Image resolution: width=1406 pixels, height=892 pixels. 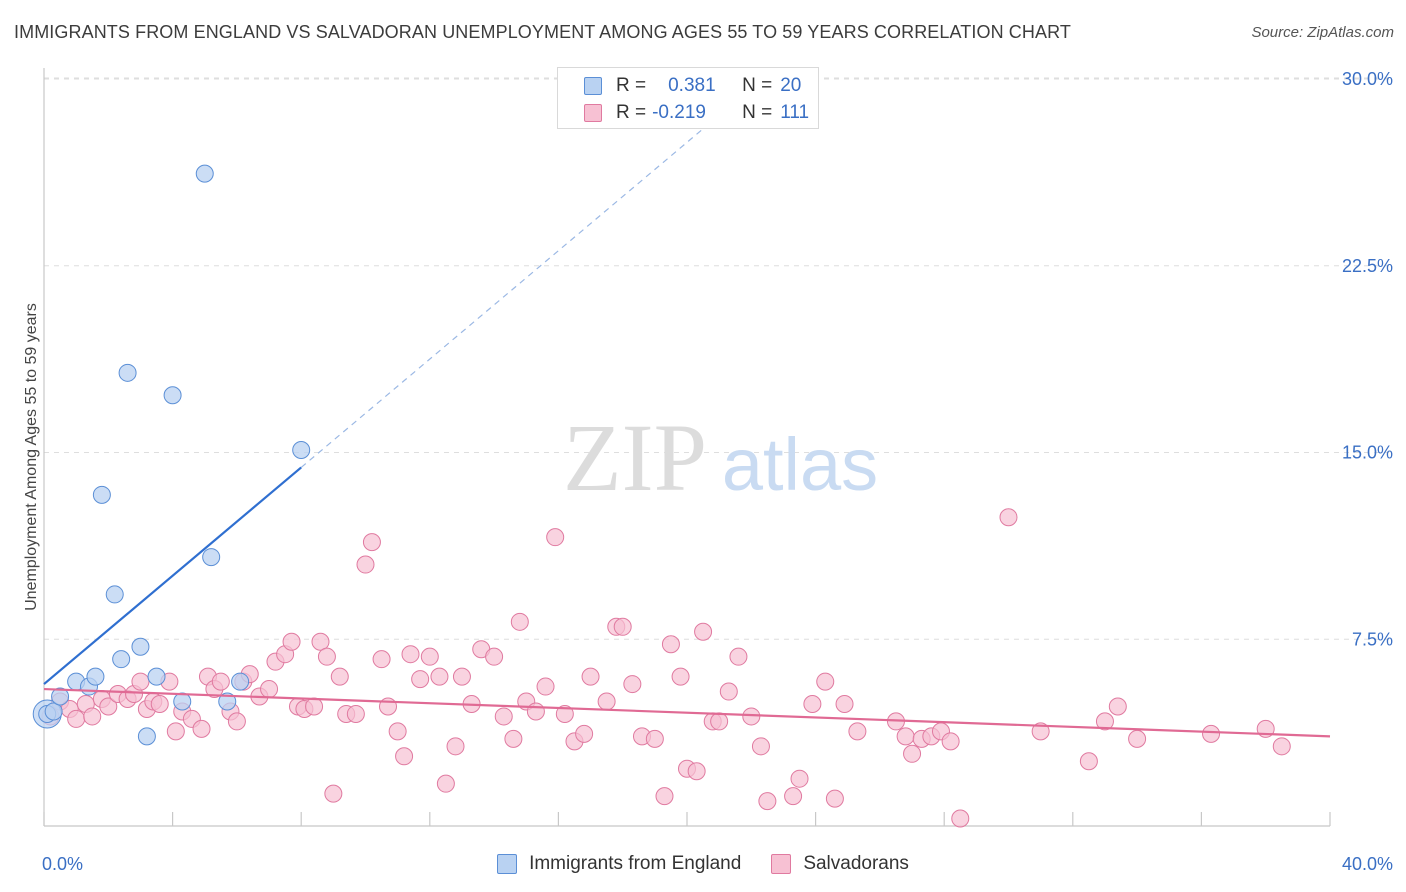 I want to click on n-label: N =, so click(x=757, y=85).